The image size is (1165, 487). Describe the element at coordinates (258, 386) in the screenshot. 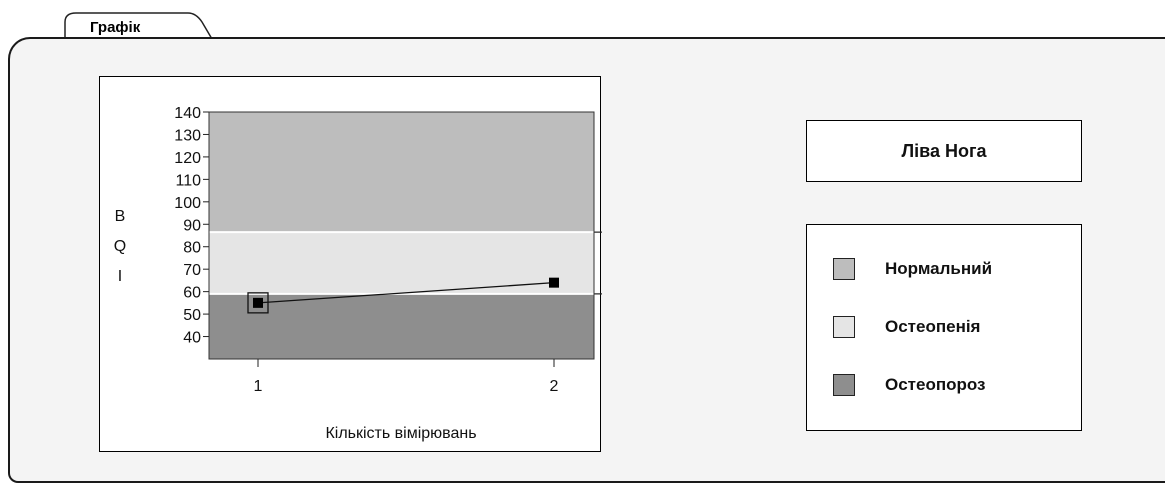

I see `x-tick-label-0: 1` at that location.